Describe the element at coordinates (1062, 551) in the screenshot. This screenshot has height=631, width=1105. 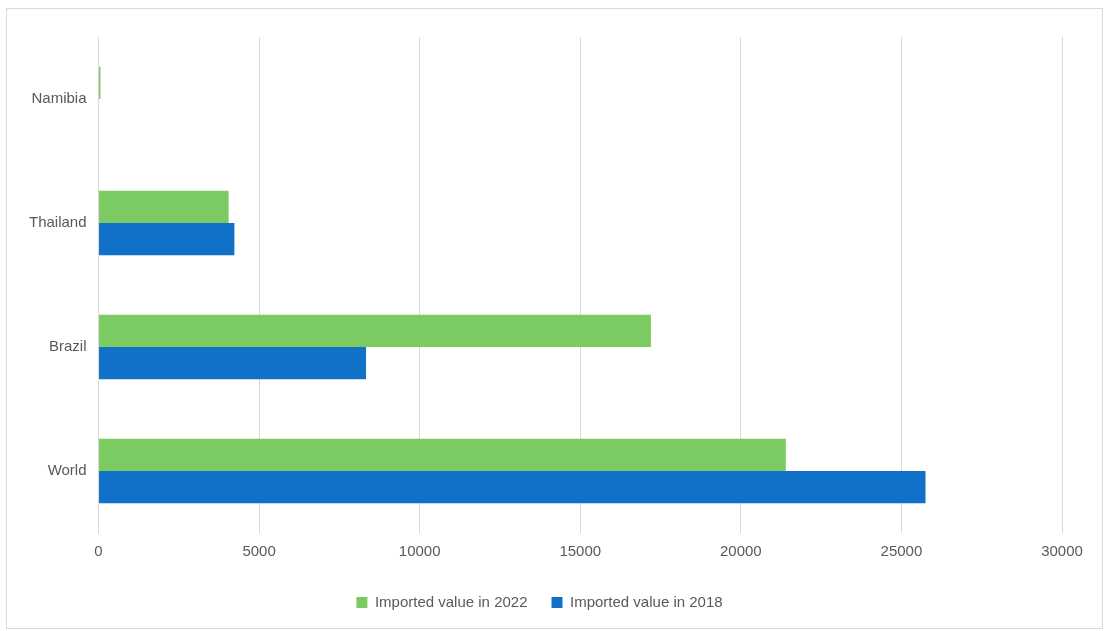
I see `x-tick-label: 30000` at that location.